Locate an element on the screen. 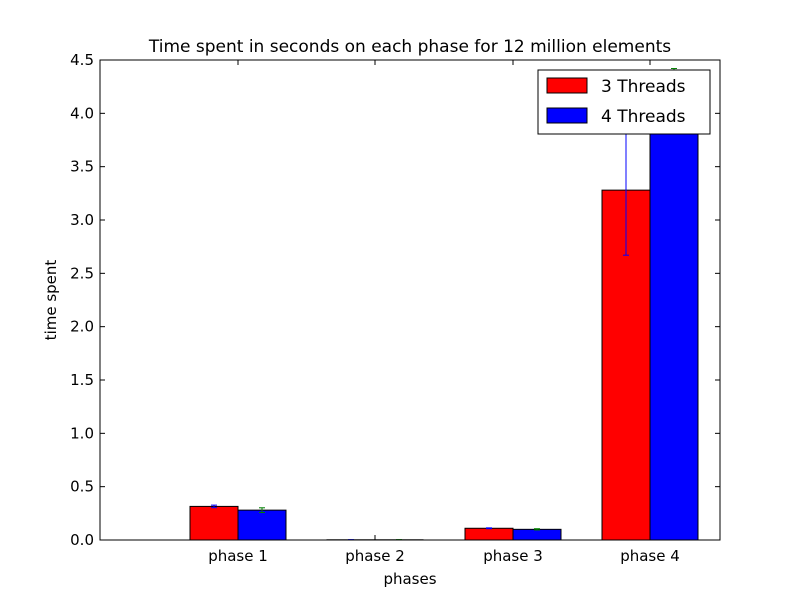 This screenshot has width=800, height=600. legend: 3 Threads 4 Threads is located at coordinates (624, 102).